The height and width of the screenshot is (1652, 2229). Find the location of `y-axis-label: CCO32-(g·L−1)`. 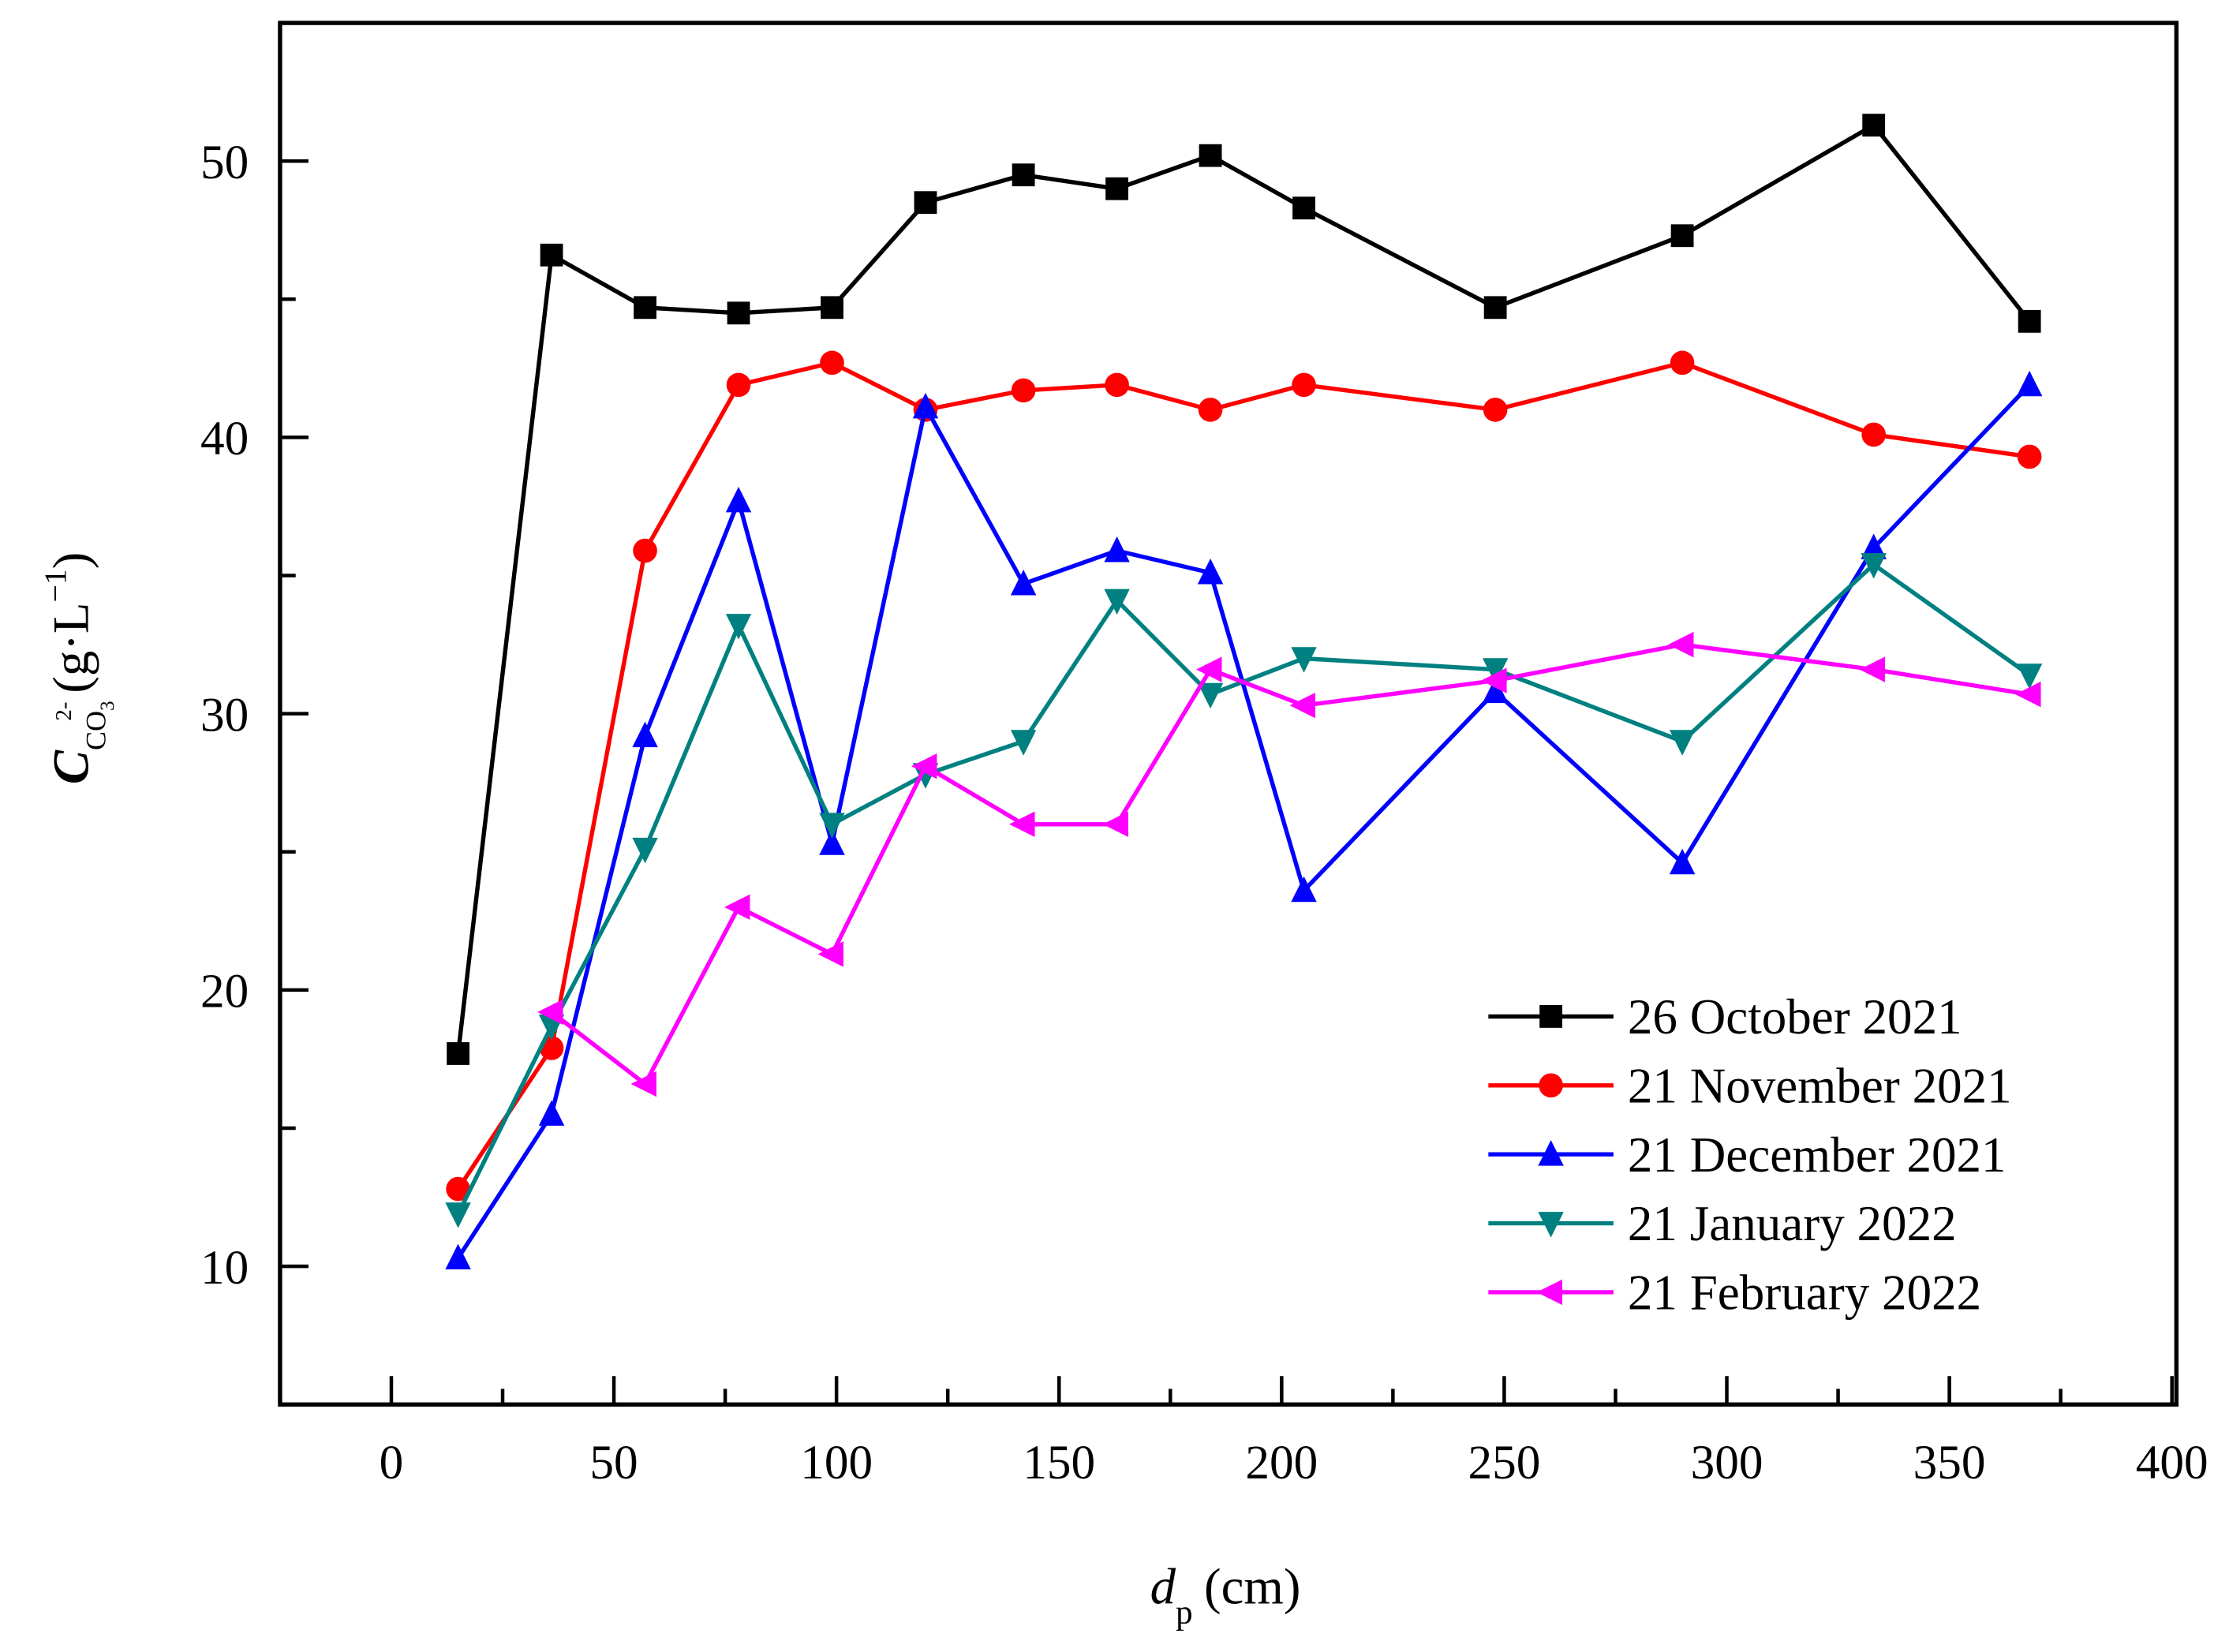

y-axis-label: CCO32-(g·L−1) is located at coordinates (78, 668).